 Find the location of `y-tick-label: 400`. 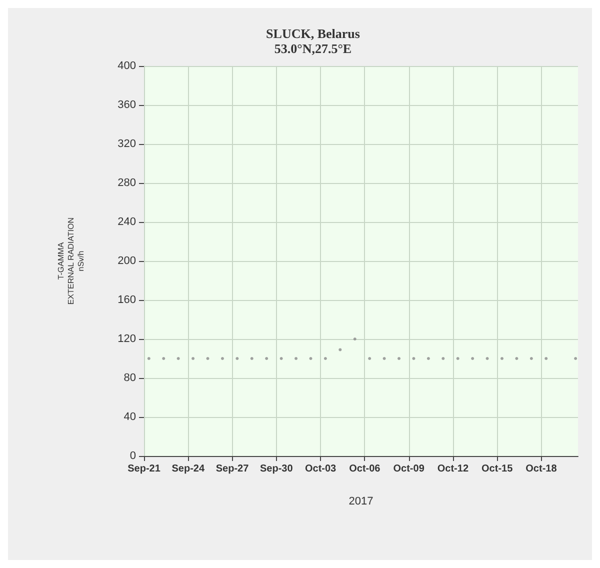

y-tick-label: 400 is located at coordinates (127, 66).